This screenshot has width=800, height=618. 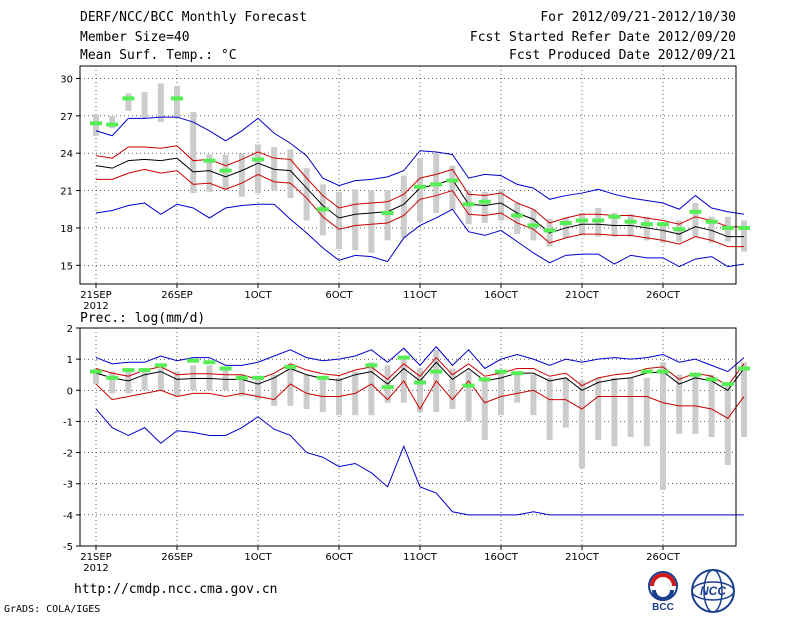 What do you see at coordinates (68, 422) in the screenshot?
I see `prec-y-tick-label: -1` at bounding box center [68, 422].